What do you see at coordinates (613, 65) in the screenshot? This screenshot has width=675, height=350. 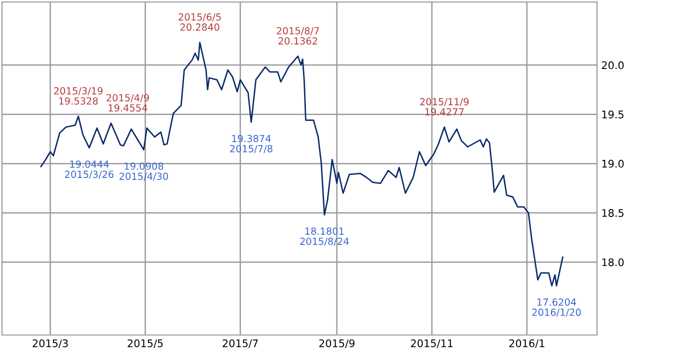 I see `y-tick-label: 20.0` at bounding box center [613, 65].